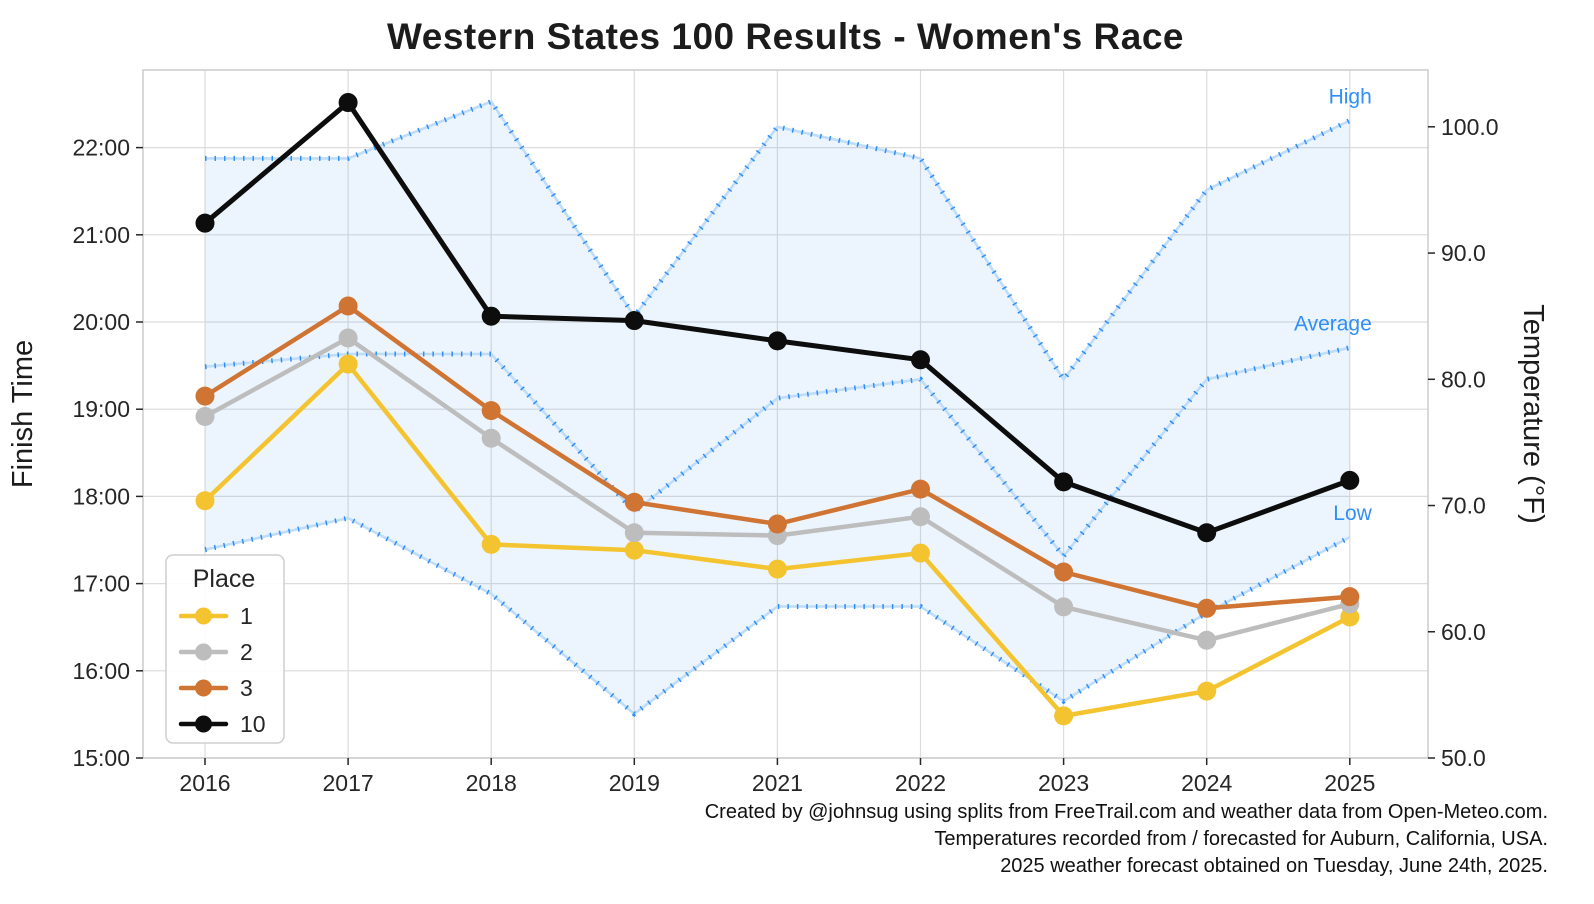 This screenshot has width=1594, height=904. Describe the element at coordinates (634, 783) in the screenshot. I see `x-tick-label: 2019` at that location.